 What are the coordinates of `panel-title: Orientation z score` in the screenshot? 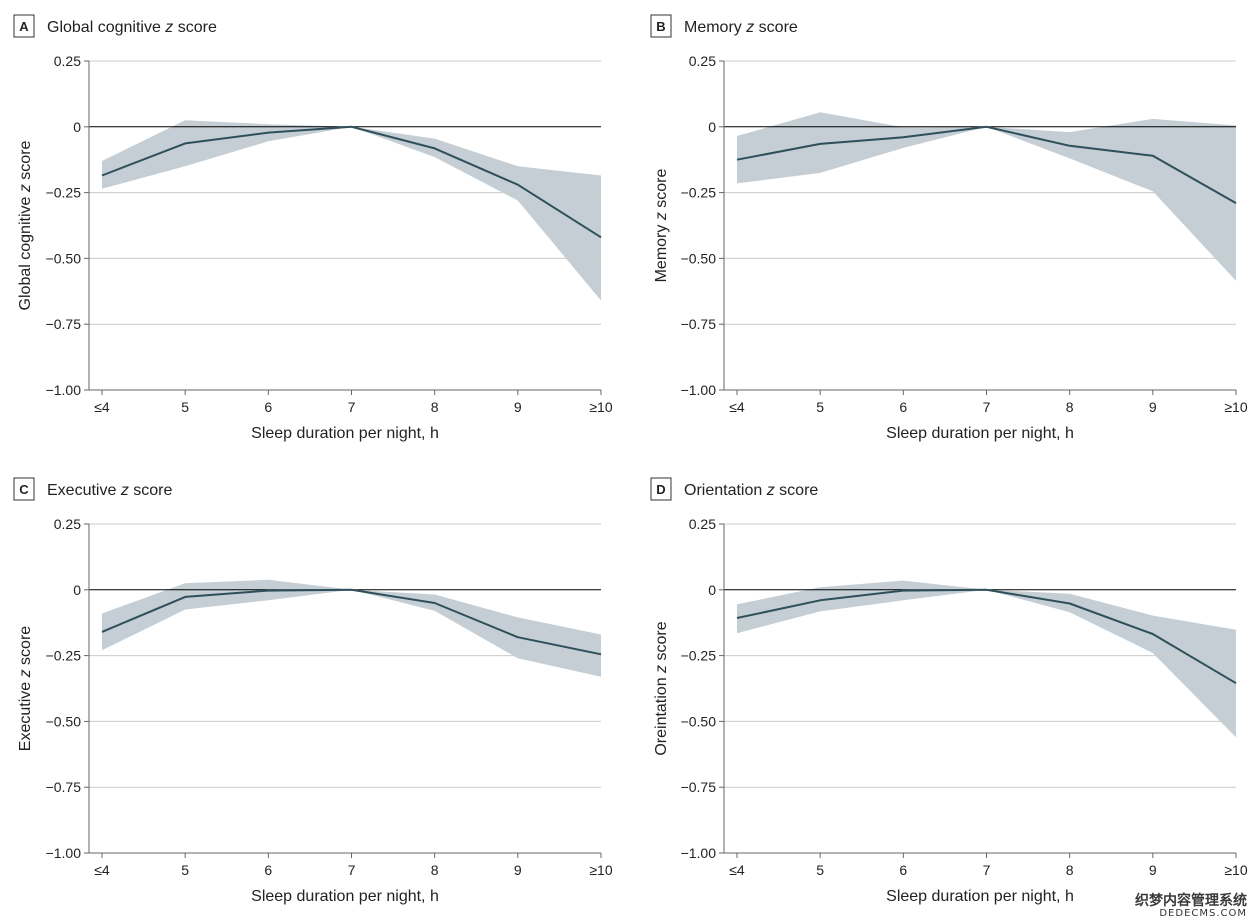 It's located at (751, 490).